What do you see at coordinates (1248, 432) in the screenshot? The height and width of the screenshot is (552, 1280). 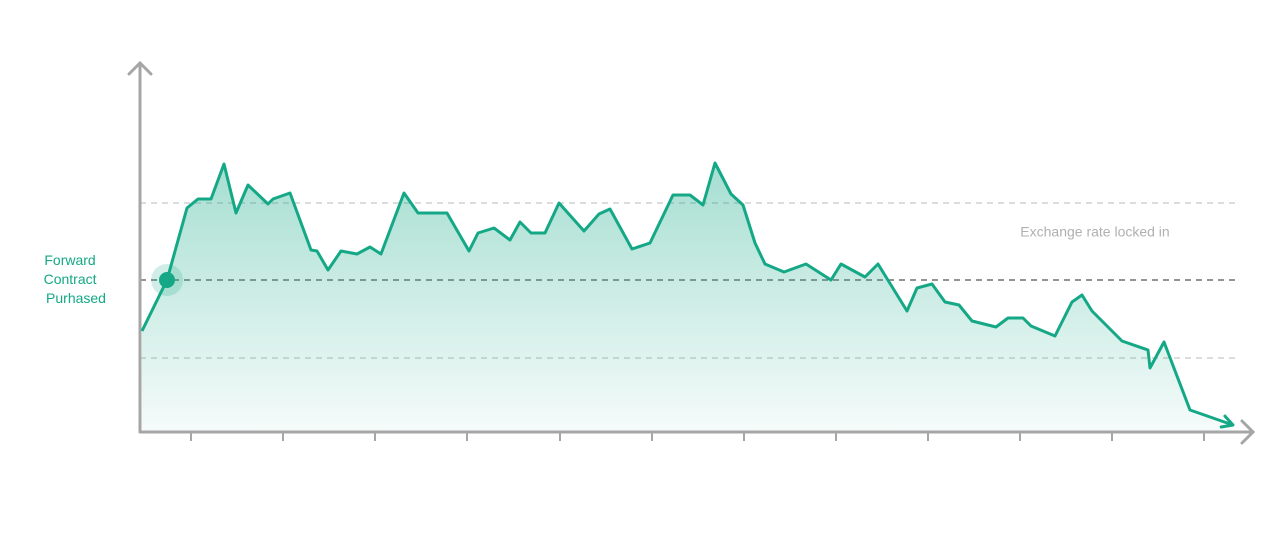 I see `x-axis-arrow` at bounding box center [1248, 432].